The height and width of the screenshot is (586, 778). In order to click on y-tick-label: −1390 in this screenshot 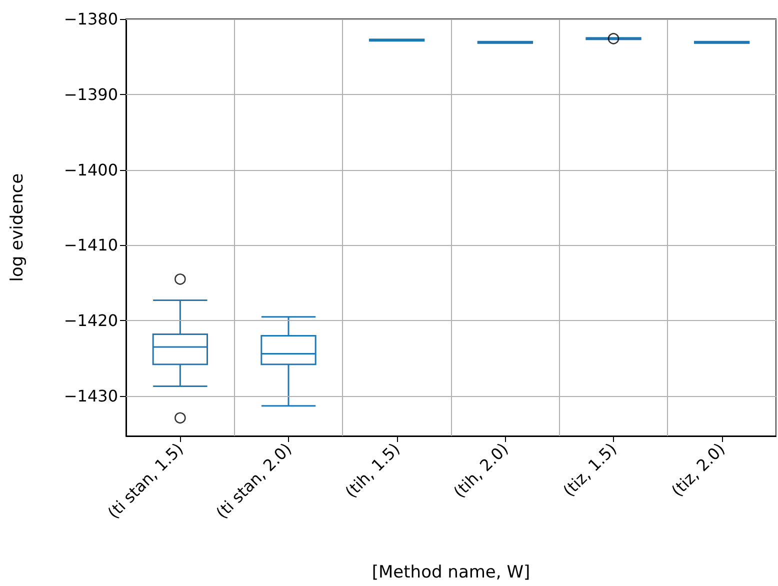, I will do `click(91, 94)`.